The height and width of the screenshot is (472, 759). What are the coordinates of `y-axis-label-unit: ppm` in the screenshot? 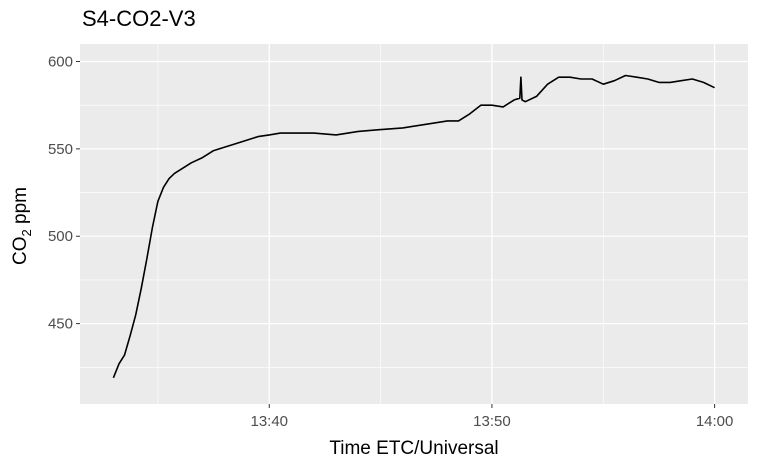 It's located at (21, 208).